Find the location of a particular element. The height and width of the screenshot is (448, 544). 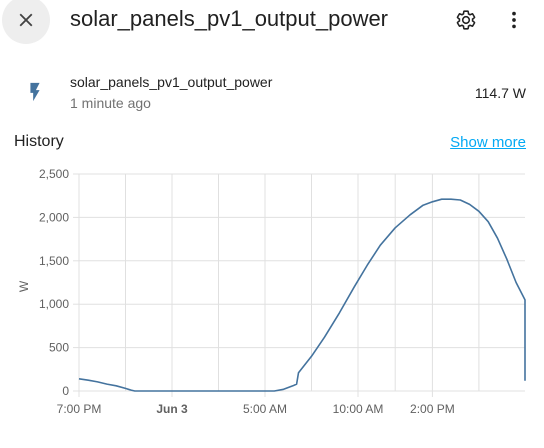

x-tick-label: 10:00 AM is located at coordinates (358, 409).